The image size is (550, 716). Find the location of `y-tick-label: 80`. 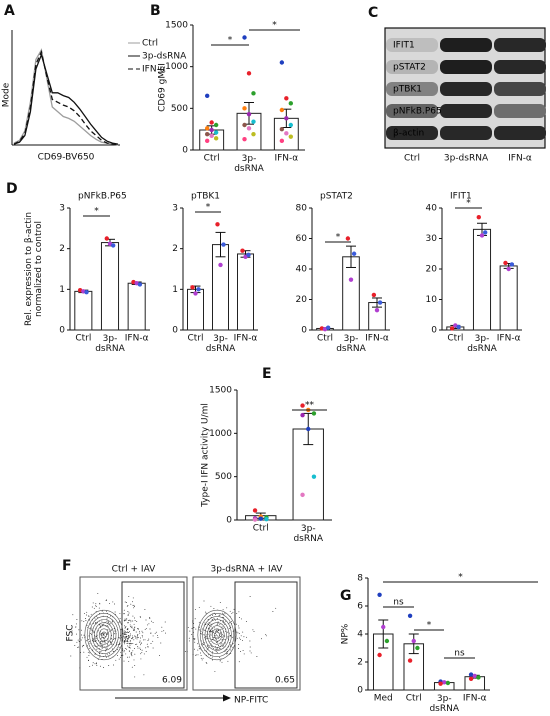

y-tick-label: 80 is located at coordinates (302, 209).